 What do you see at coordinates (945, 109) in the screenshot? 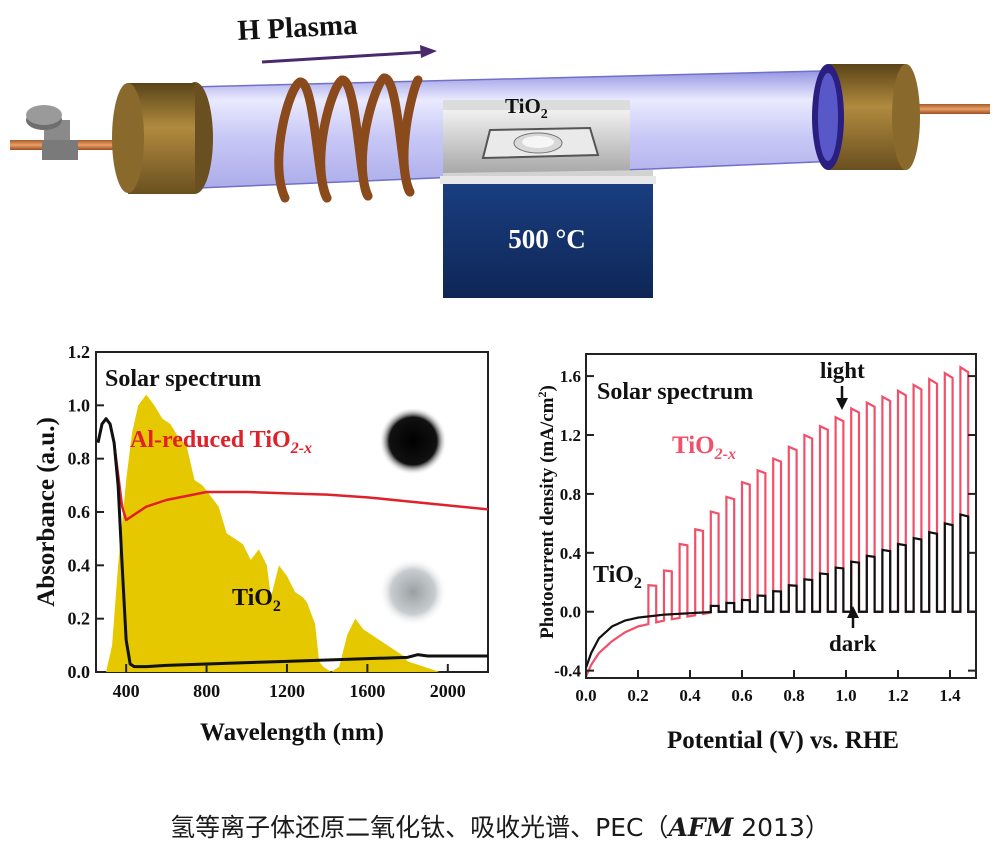
I see `right-copper-rod` at bounding box center [945, 109].